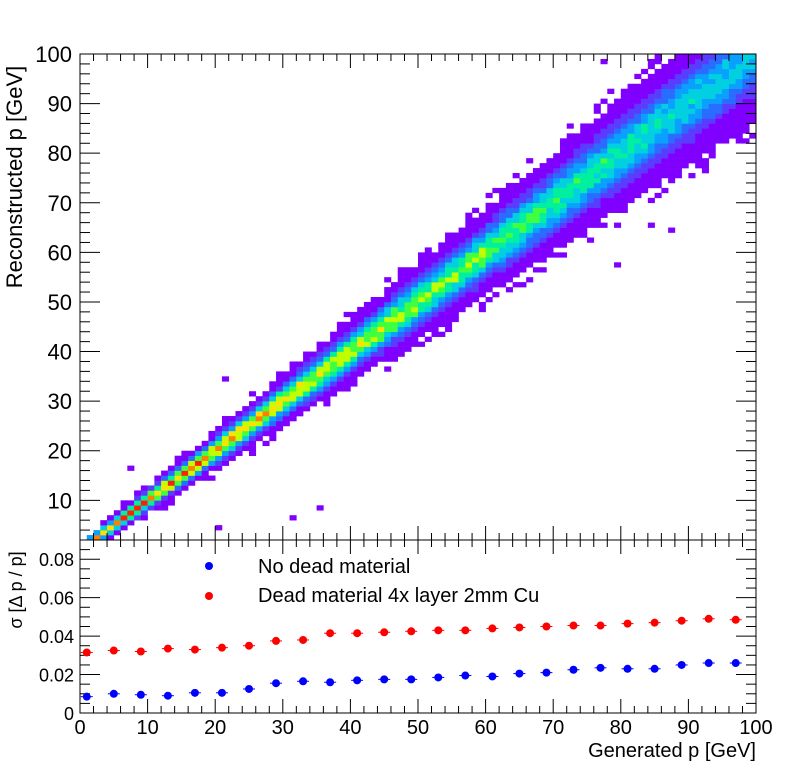  Describe the element at coordinates (60, 252) in the screenshot. I see `y-tick-label: 60` at that location.